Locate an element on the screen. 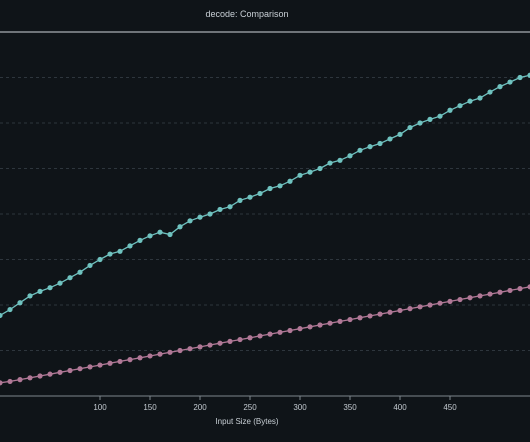 The image size is (530, 442). x-tick-label: 350 is located at coordinates (350, 407).